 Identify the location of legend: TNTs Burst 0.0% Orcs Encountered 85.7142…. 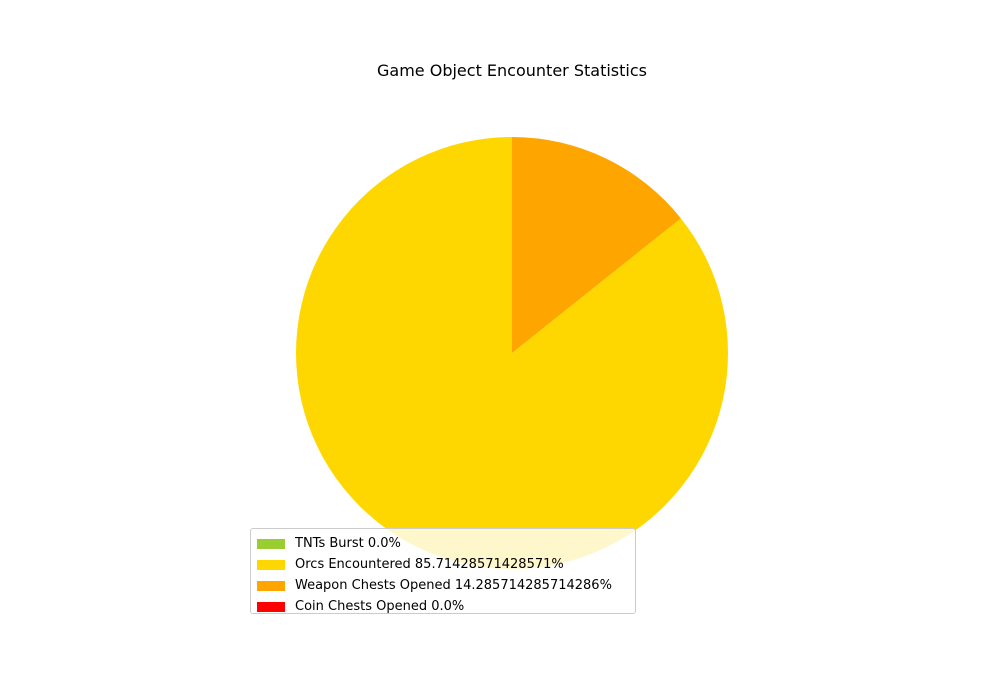
(443, 571).